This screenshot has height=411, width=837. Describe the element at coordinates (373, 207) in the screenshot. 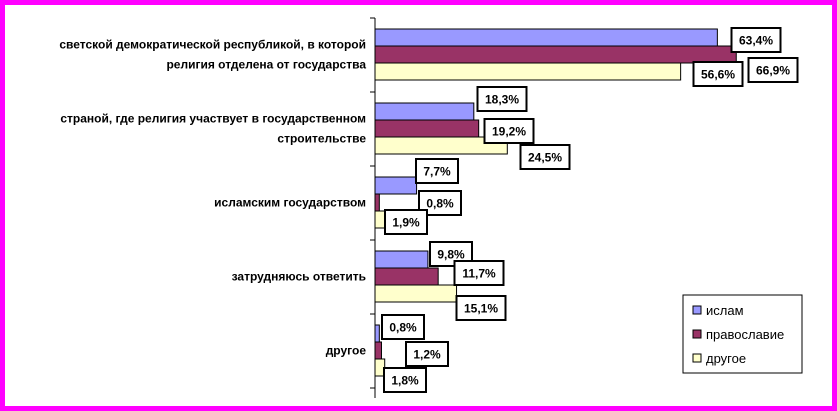

I see `category-axis` at that location.